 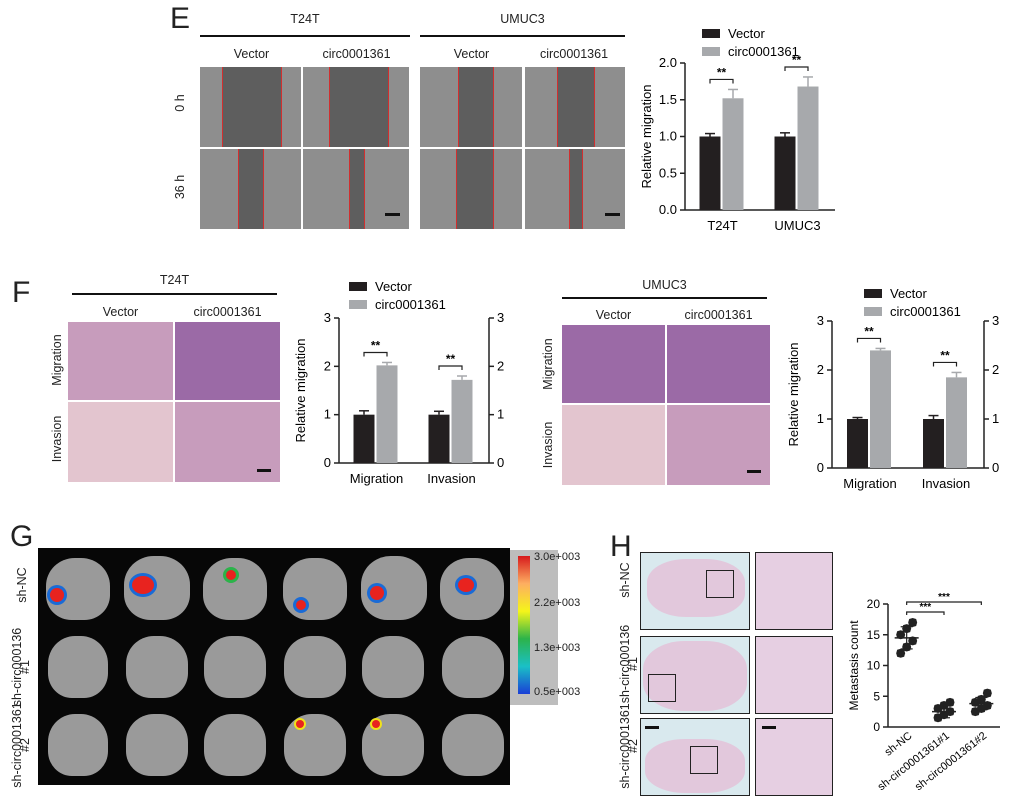 What do you see at coordinates (664, 285) in the screenshot?
I see `f-cell-line-umuc3: UMUC3` at bounding box center [664, 285].